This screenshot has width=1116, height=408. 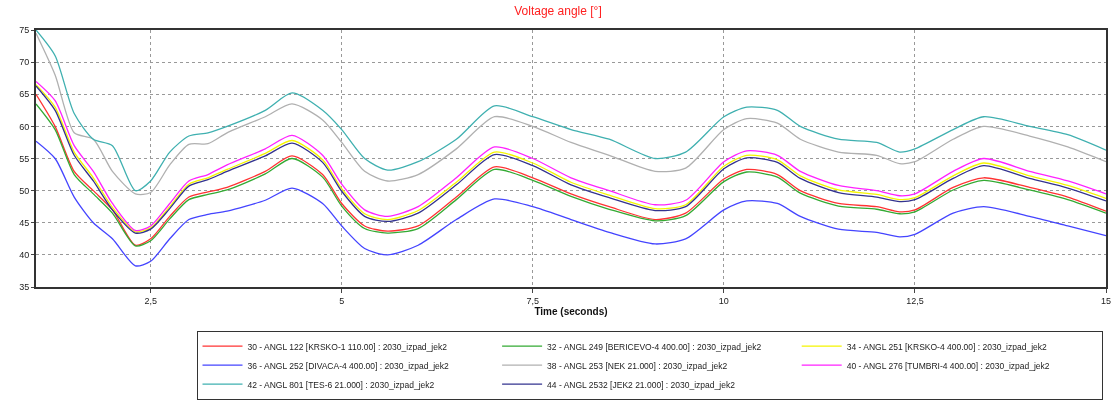 What do you see at coordinates (150, 300) in the screenshot?
I see `x-tick-label: 2,5` at bounding box center [150, 300].